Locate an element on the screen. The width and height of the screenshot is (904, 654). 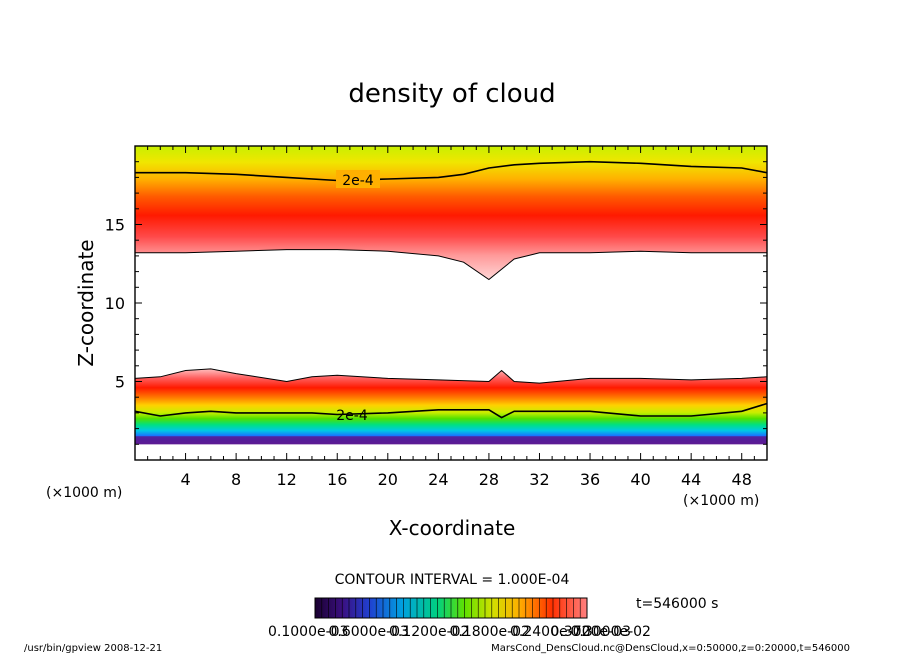
contour-label-lower: 2e-4 is located at coordinates (352, 416).